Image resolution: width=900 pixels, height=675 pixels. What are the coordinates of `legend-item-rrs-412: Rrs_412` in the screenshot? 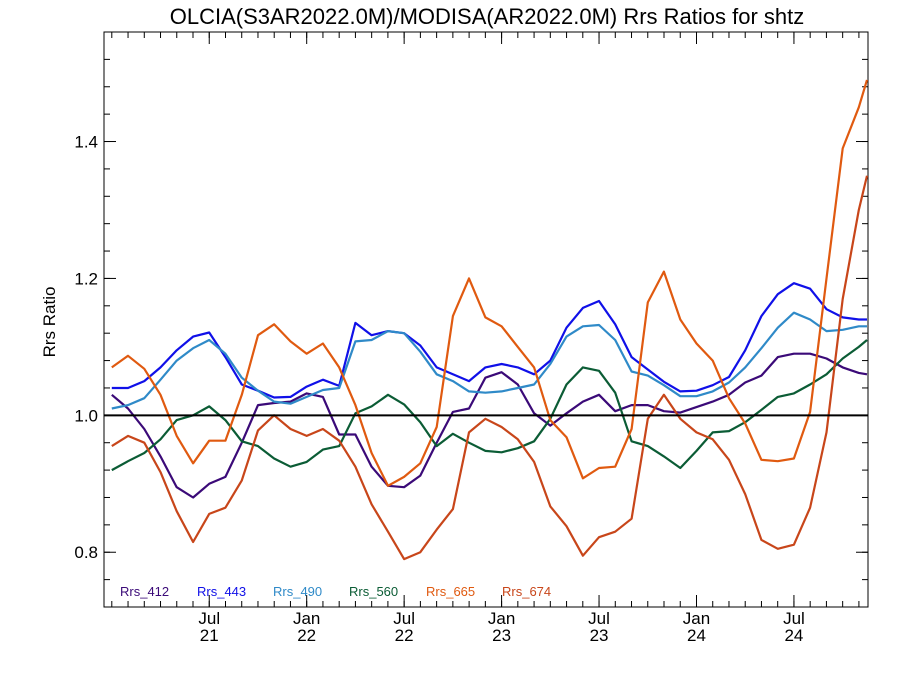 It's located at (144, 591).